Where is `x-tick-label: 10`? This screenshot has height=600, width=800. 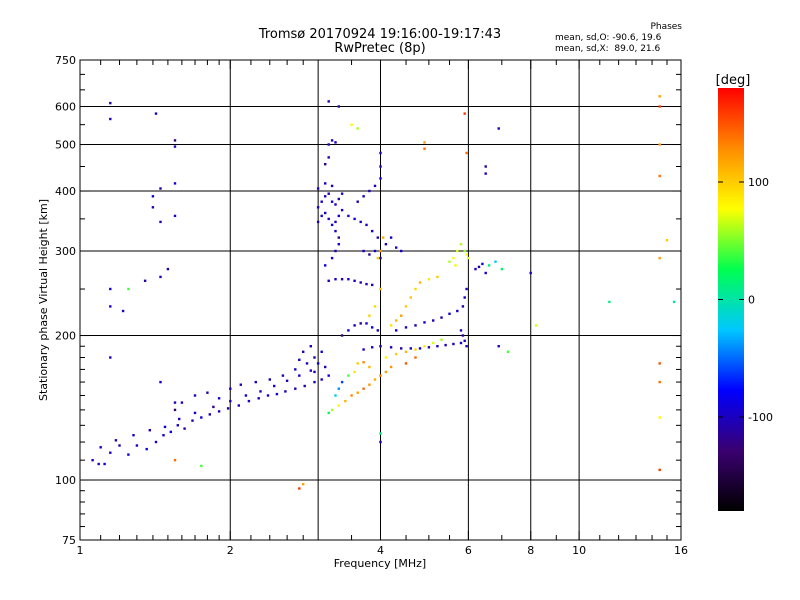 x-tick-label: 10 is located at coordinates (579, 550).